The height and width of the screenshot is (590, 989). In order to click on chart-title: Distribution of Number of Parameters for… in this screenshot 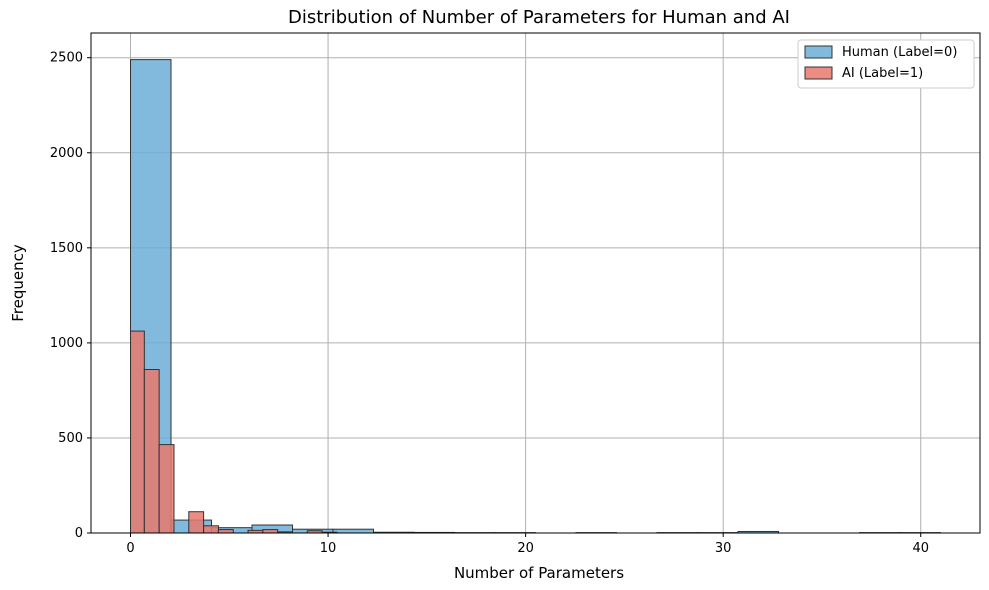, I will do `click(539, 17)`.